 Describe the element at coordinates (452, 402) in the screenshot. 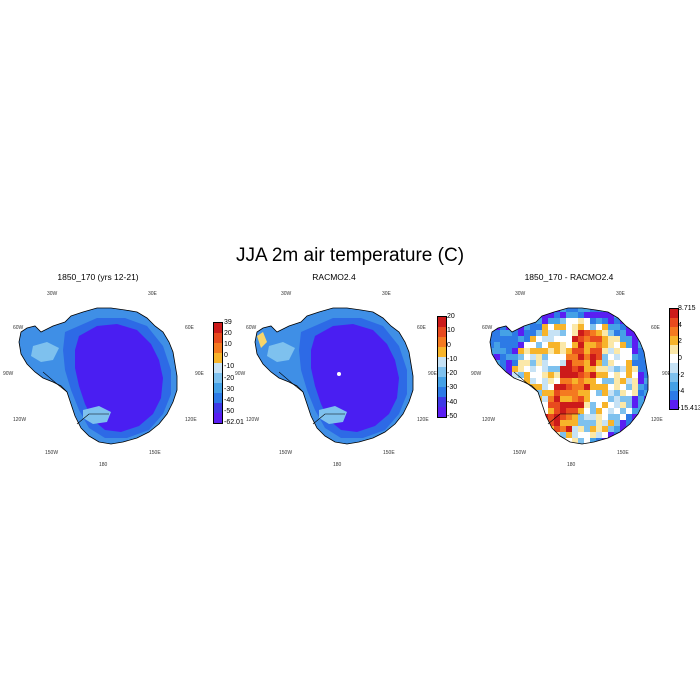

I see `colorbar-tick-label: -40` at that location.